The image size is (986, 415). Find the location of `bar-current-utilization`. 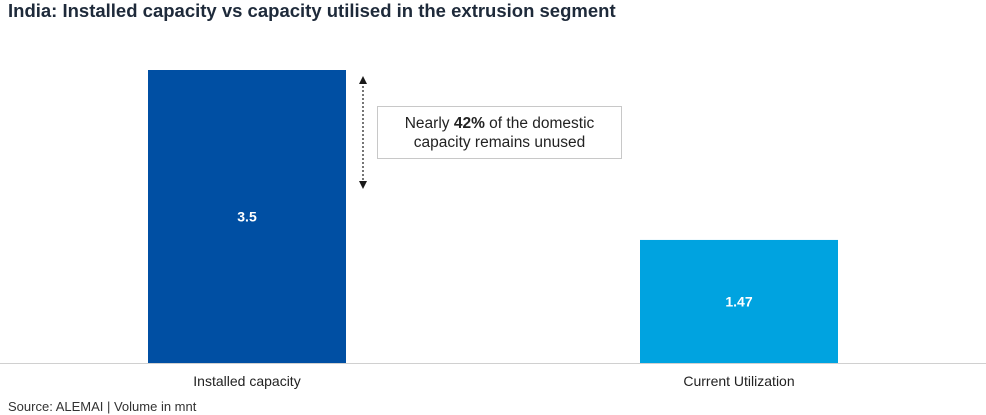

bar-current-utilization is located at coordinates (739, 301).